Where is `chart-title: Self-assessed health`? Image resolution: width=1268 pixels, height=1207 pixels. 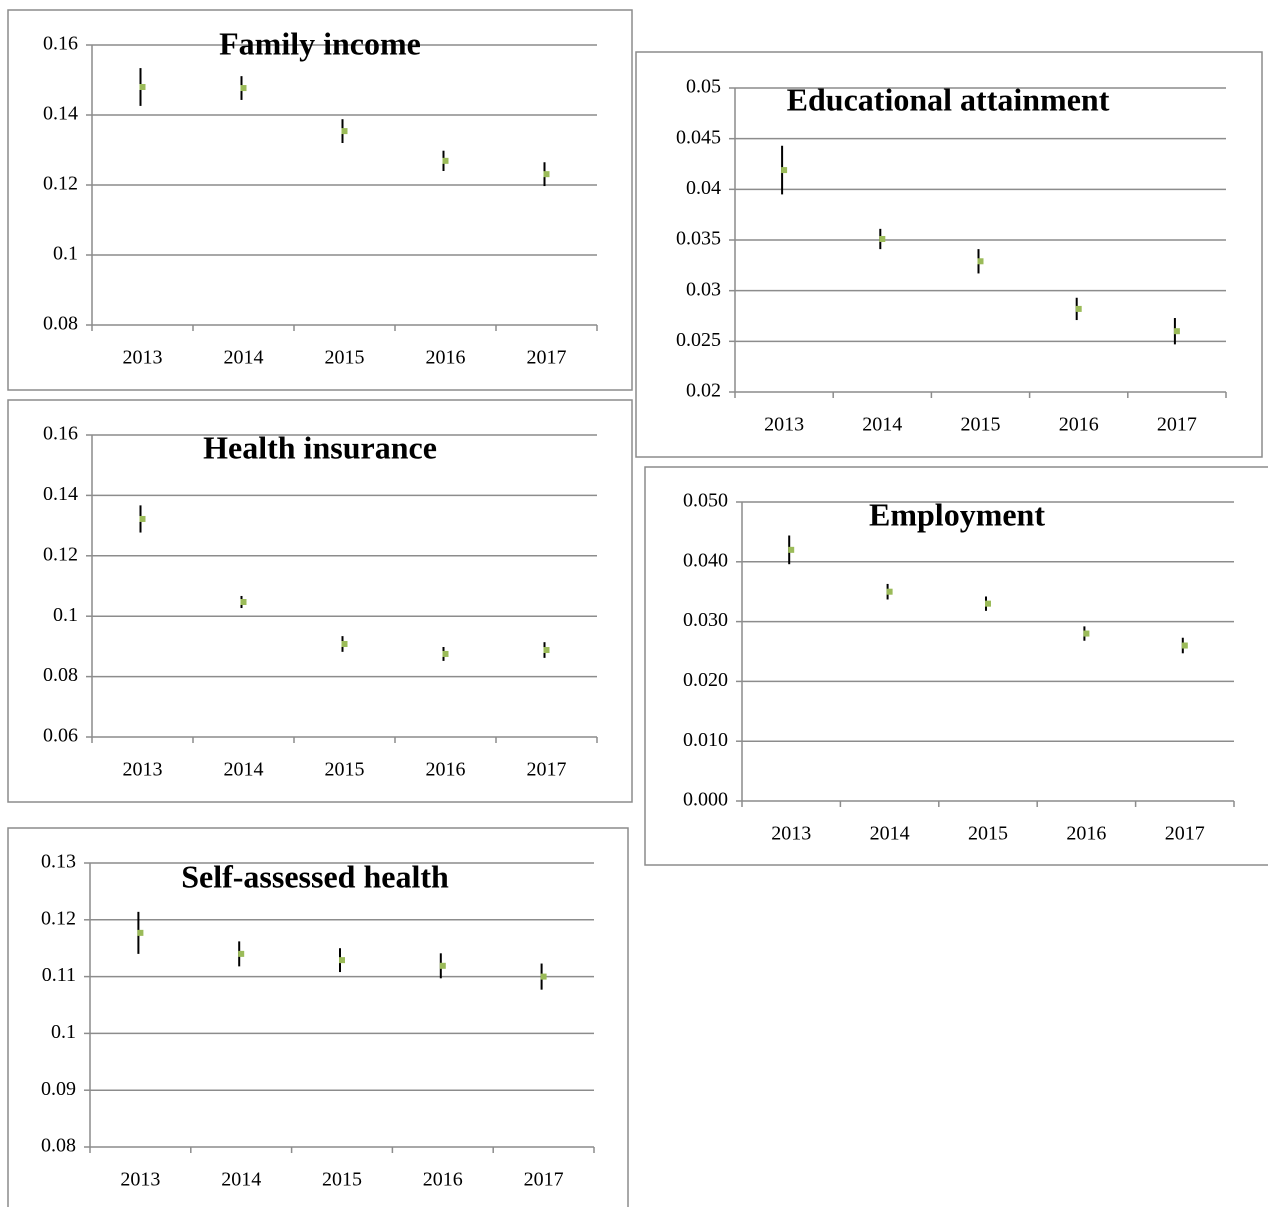 chart-title: Self-assessed health is located at coordinates (315, 876).